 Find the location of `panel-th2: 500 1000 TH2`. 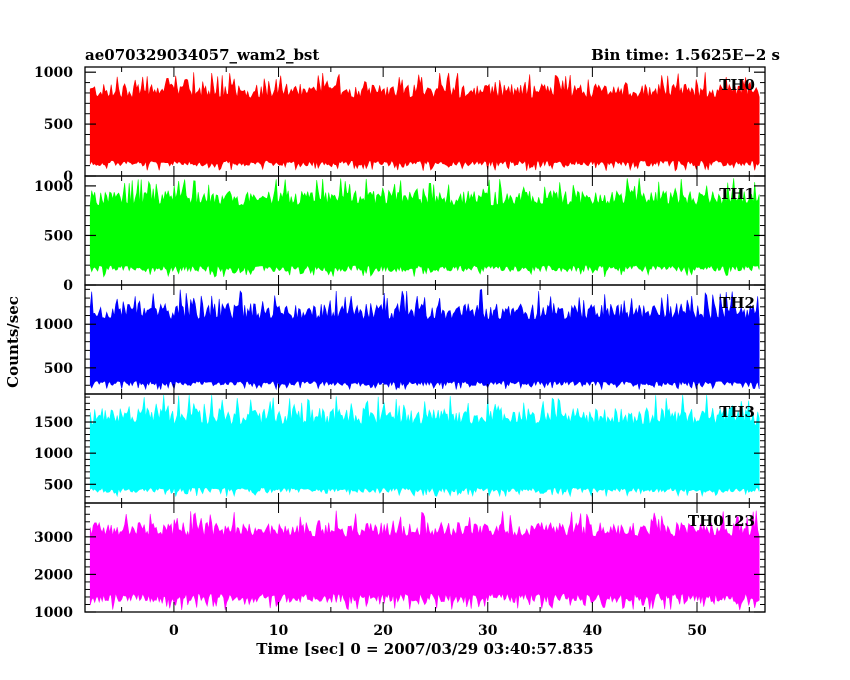

panel-th2: 500 1000 TH2 is located at coordinates (400, 339).